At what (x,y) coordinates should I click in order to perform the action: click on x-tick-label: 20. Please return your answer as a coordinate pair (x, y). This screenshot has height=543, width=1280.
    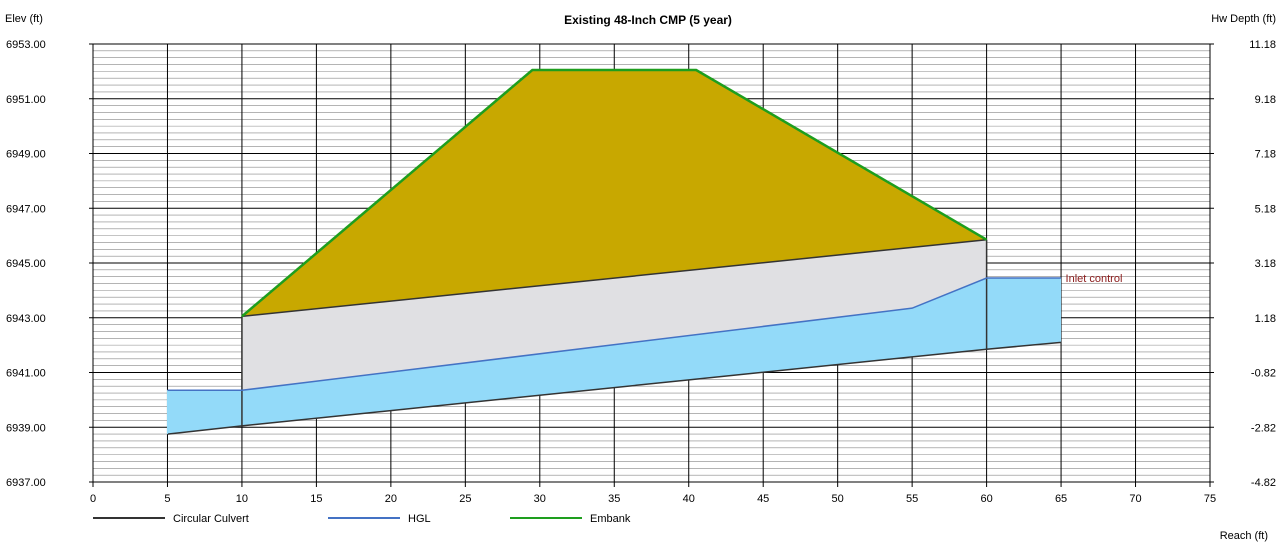
    Looking at the image, I should click on (391, 499).